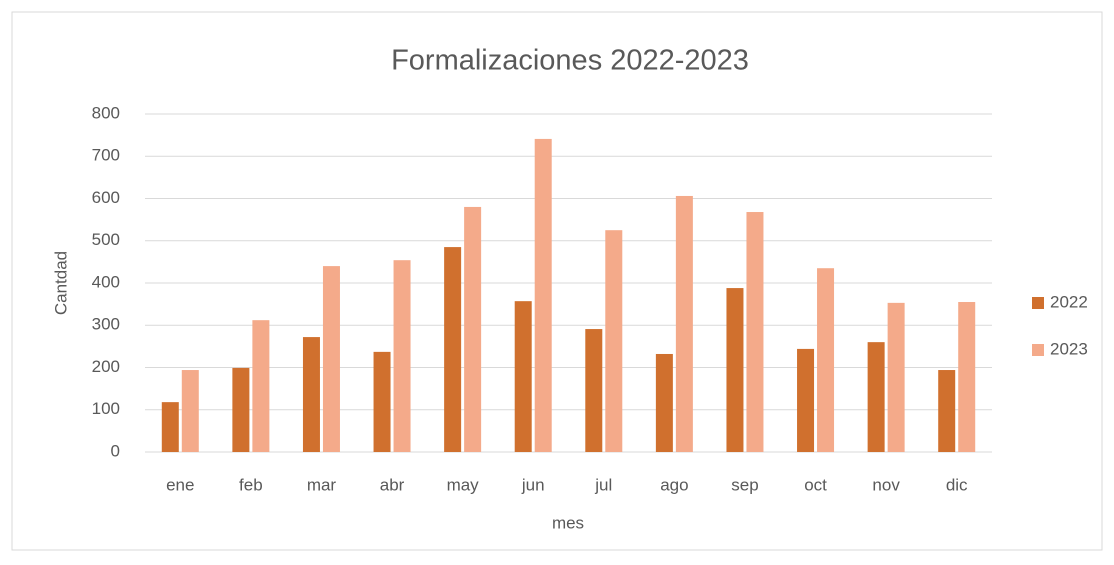 The image size is (1114, 565). I want to click on x-tick-label: jun, so click(533, 484).